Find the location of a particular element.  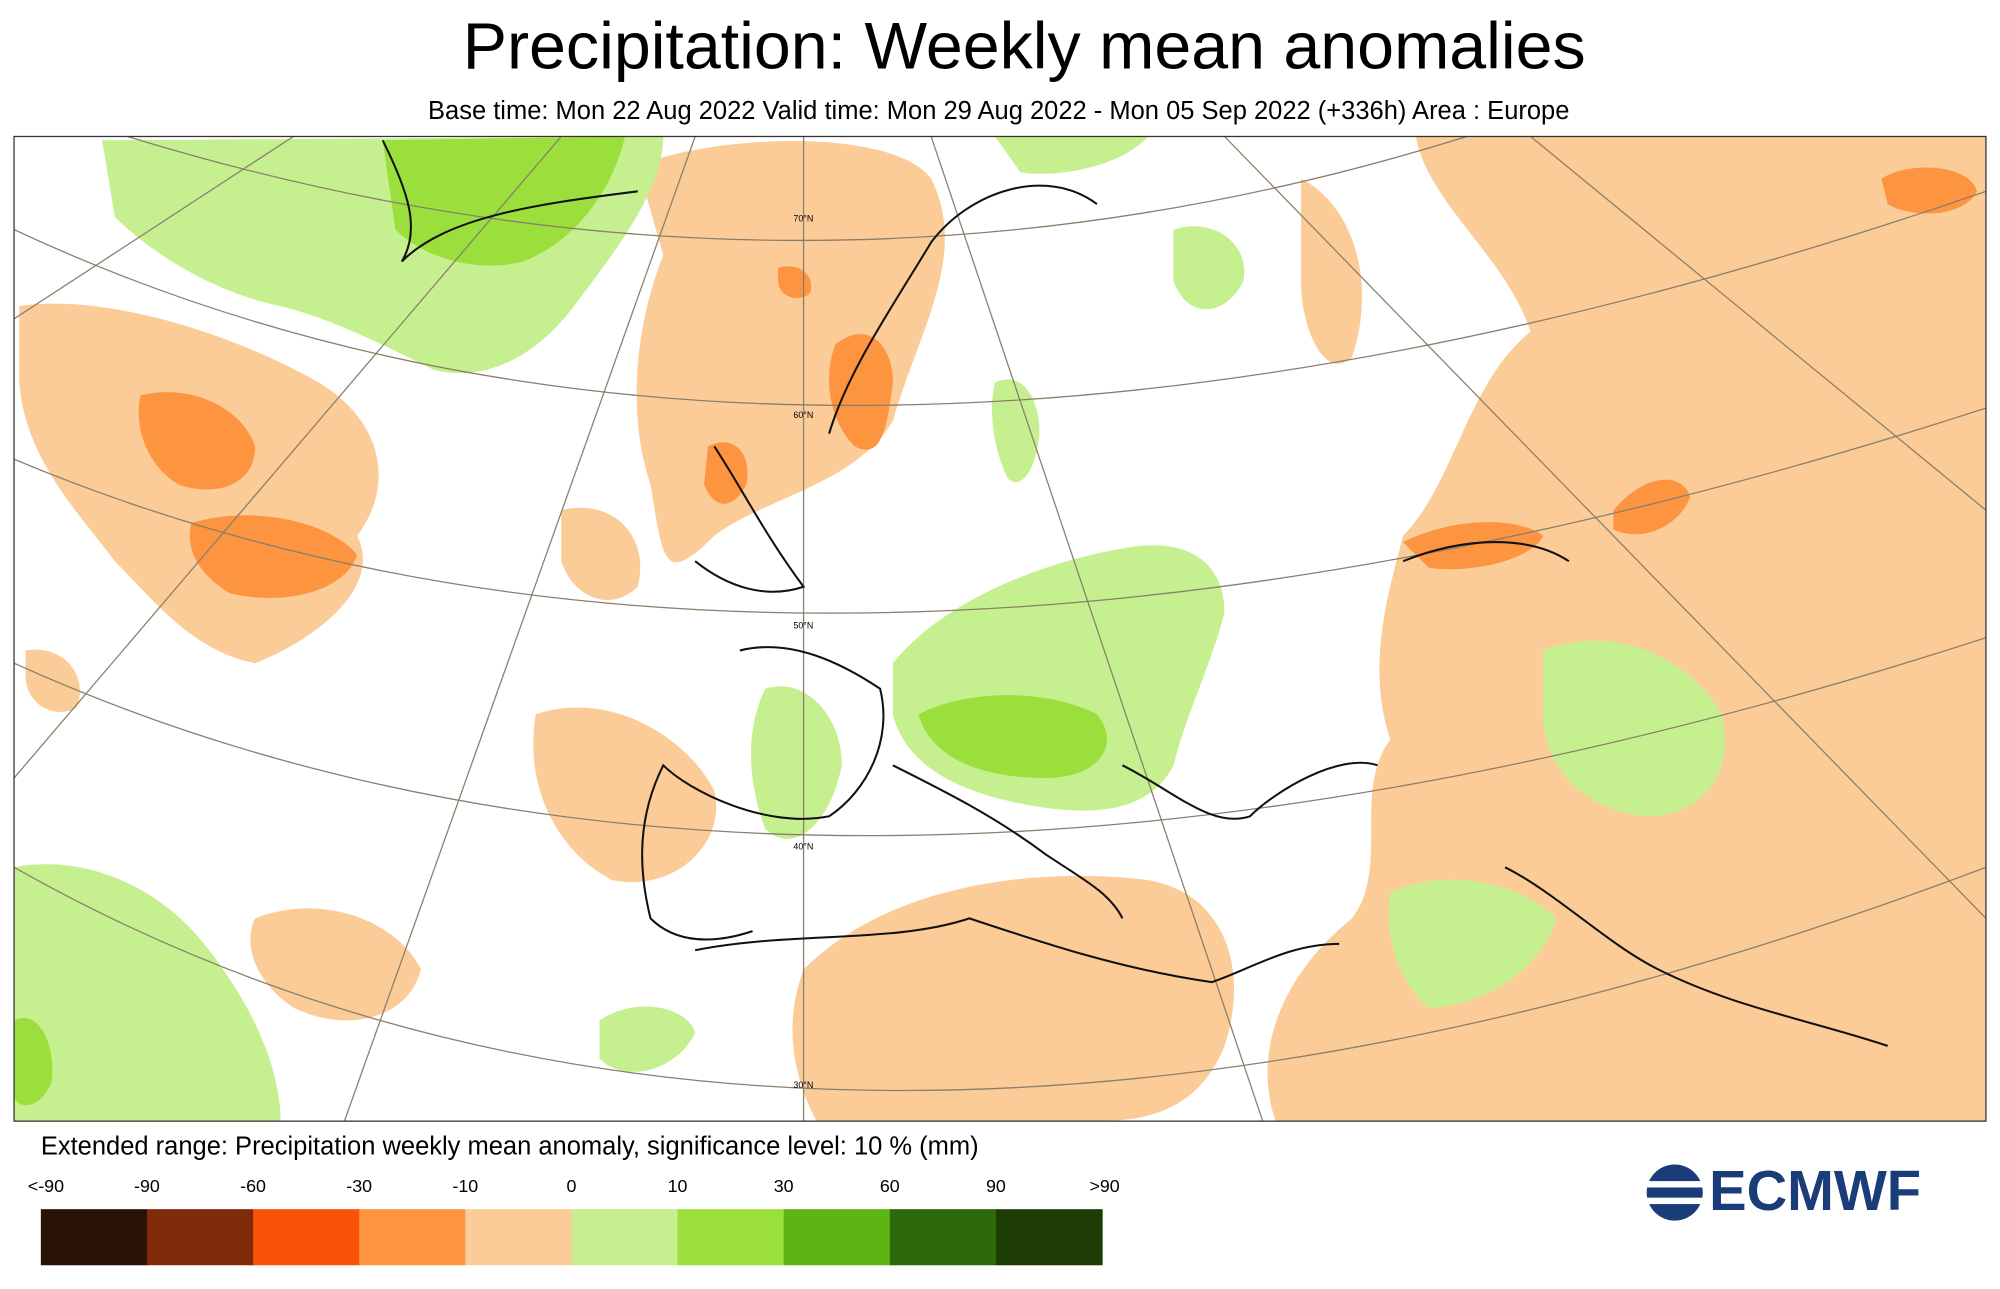

legend: <-90 -90 -60 -30 -10 0 10 30 60 90 >90 is located at coordinates (574, 1221).